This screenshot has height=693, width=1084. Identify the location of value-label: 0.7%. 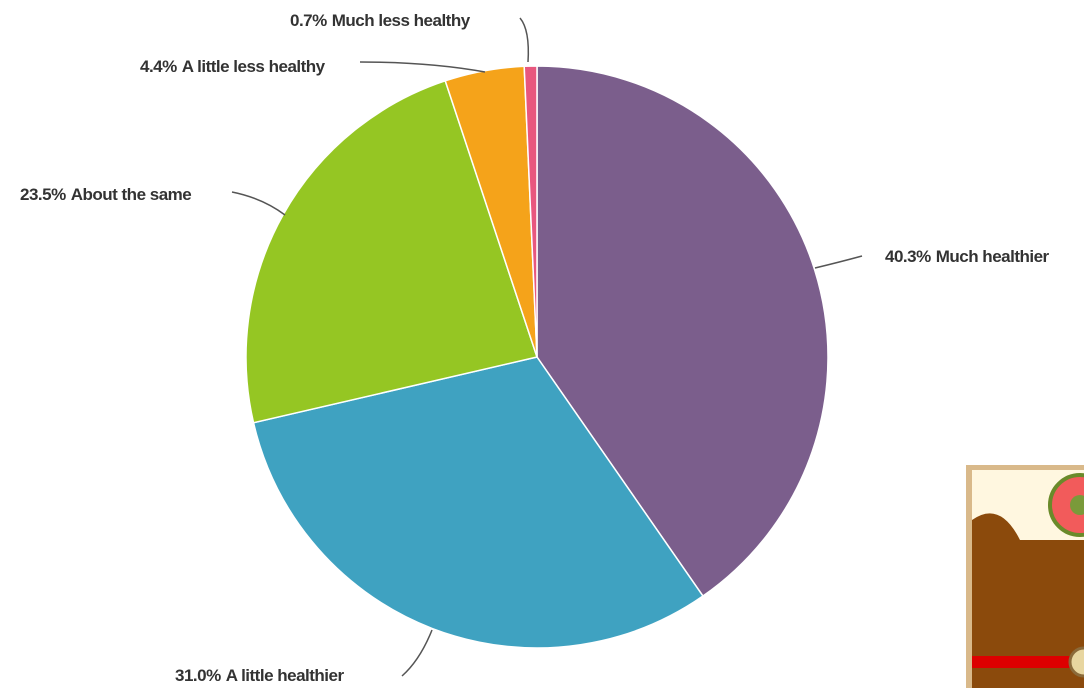
(308, 20).